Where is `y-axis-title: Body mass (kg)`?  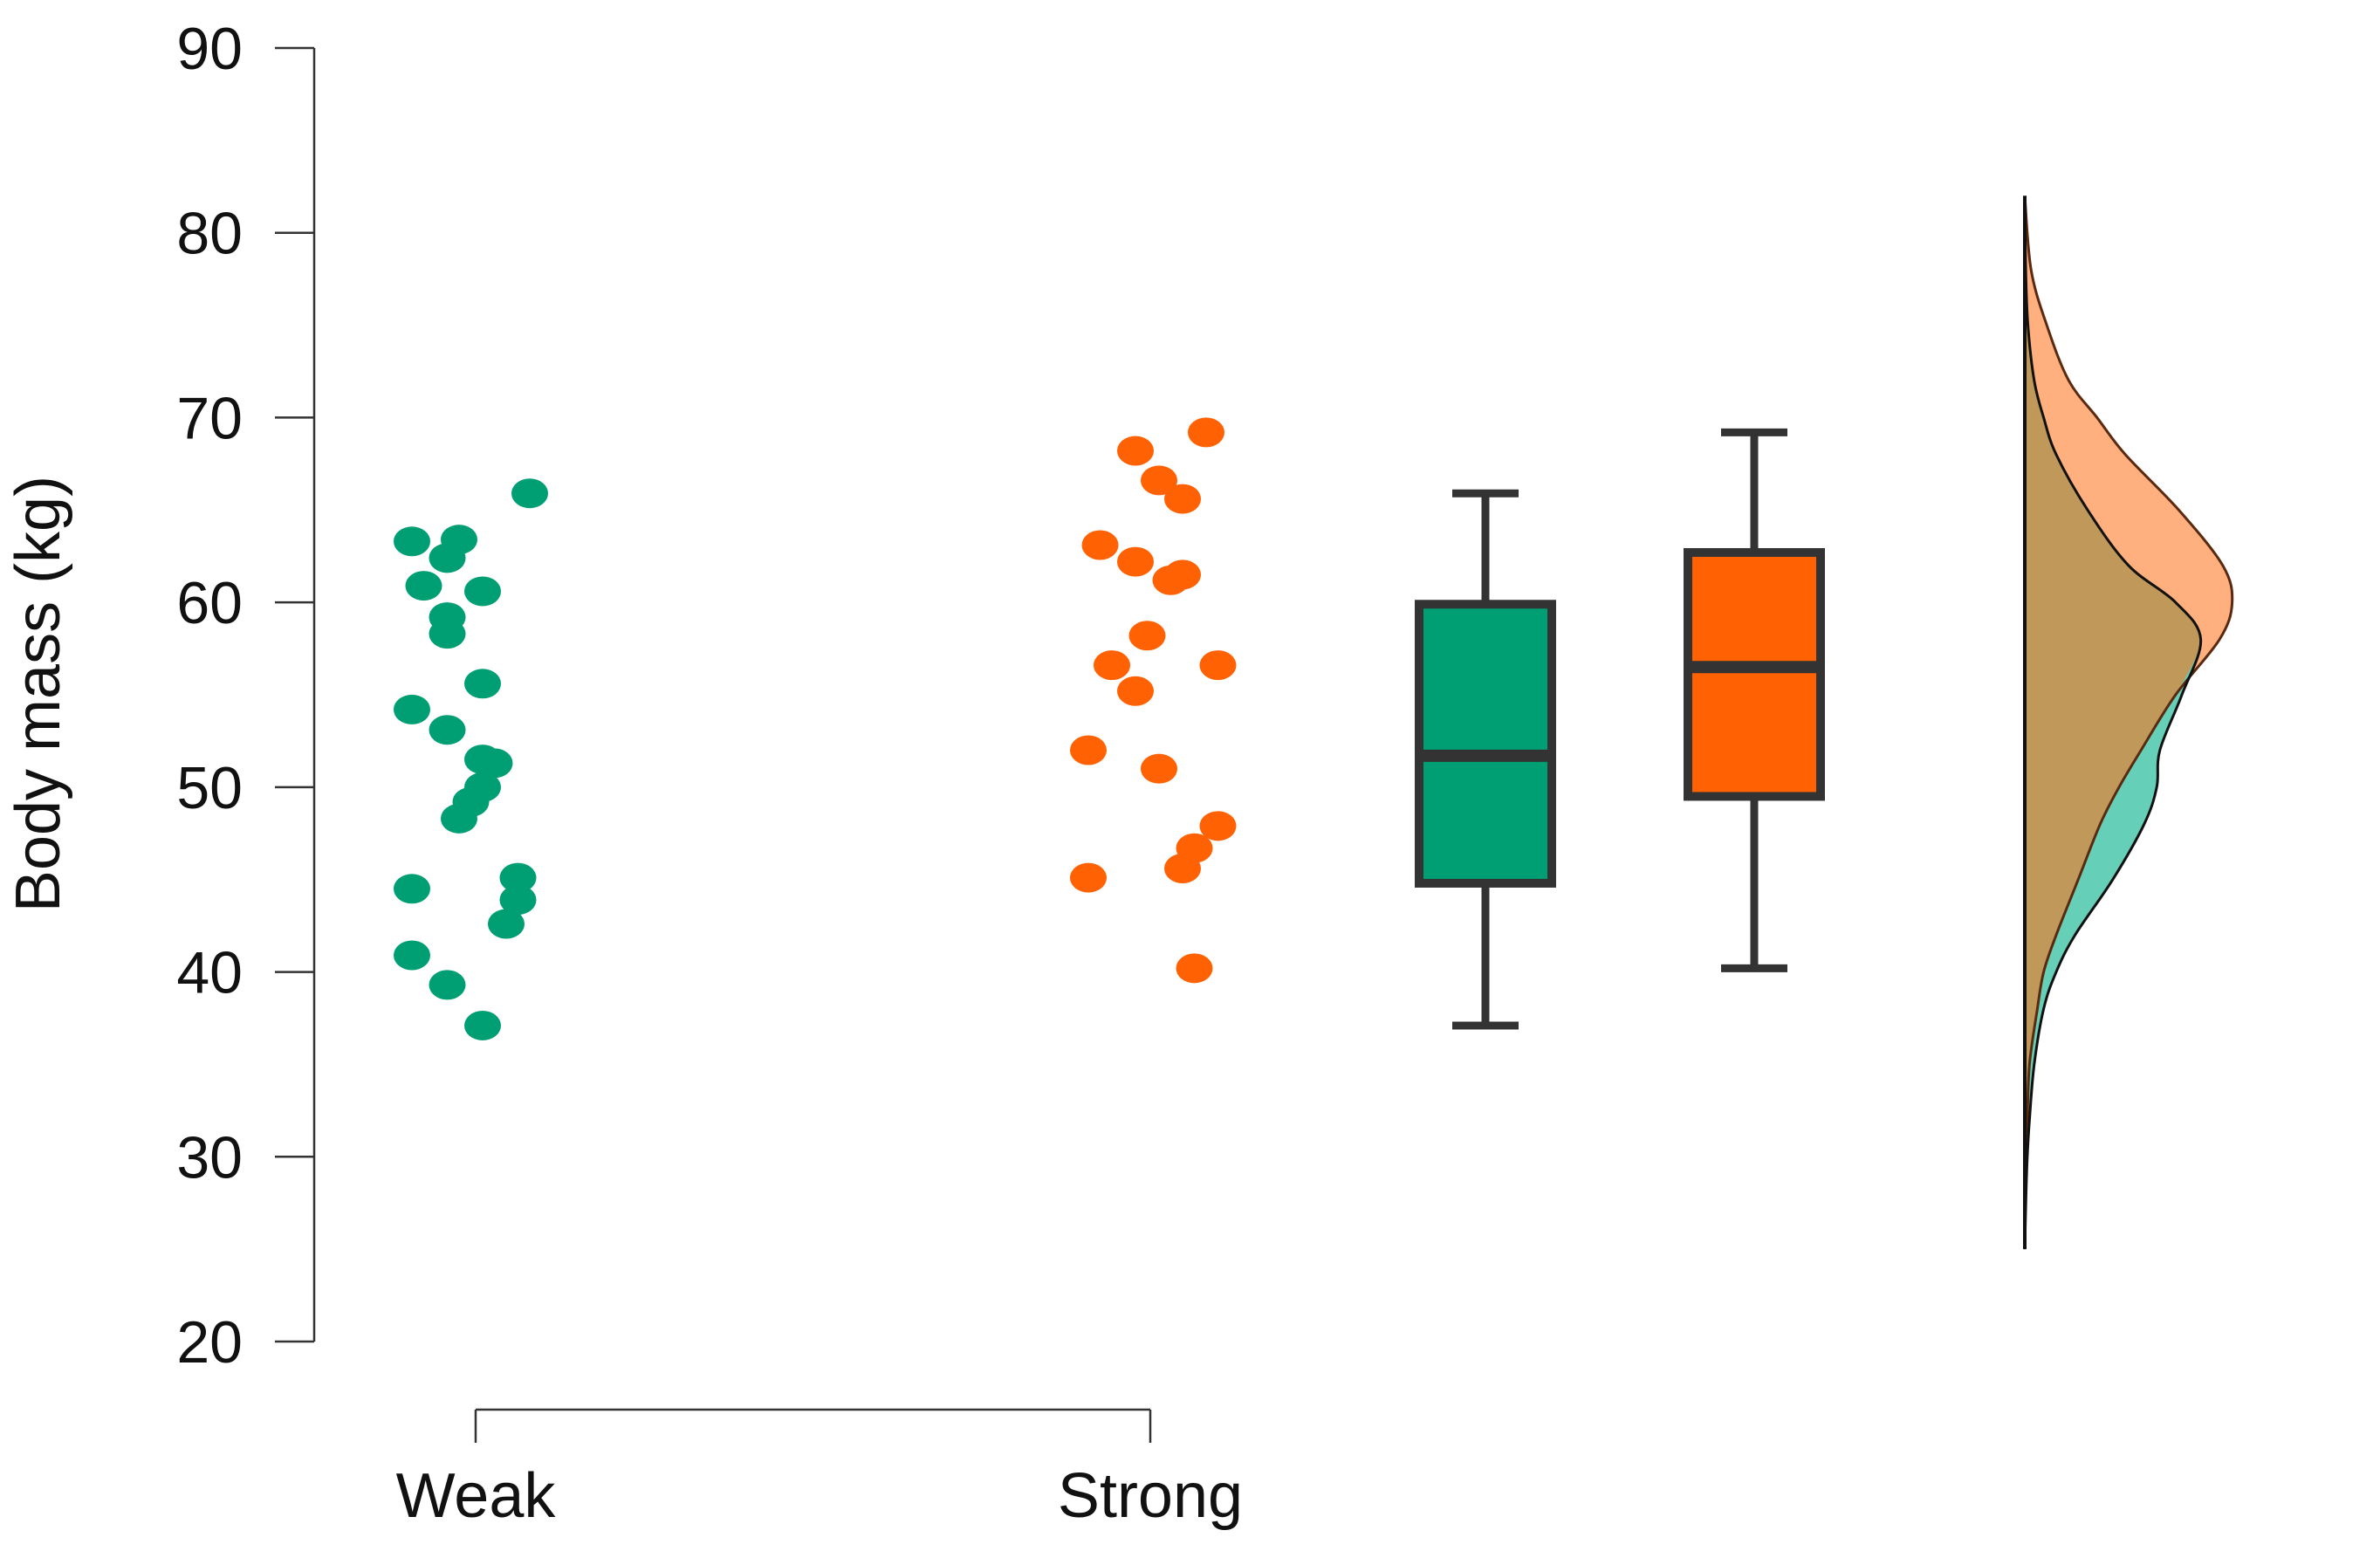 y-axis-title: Body mass (kg) is located at coordinates (38, 694).